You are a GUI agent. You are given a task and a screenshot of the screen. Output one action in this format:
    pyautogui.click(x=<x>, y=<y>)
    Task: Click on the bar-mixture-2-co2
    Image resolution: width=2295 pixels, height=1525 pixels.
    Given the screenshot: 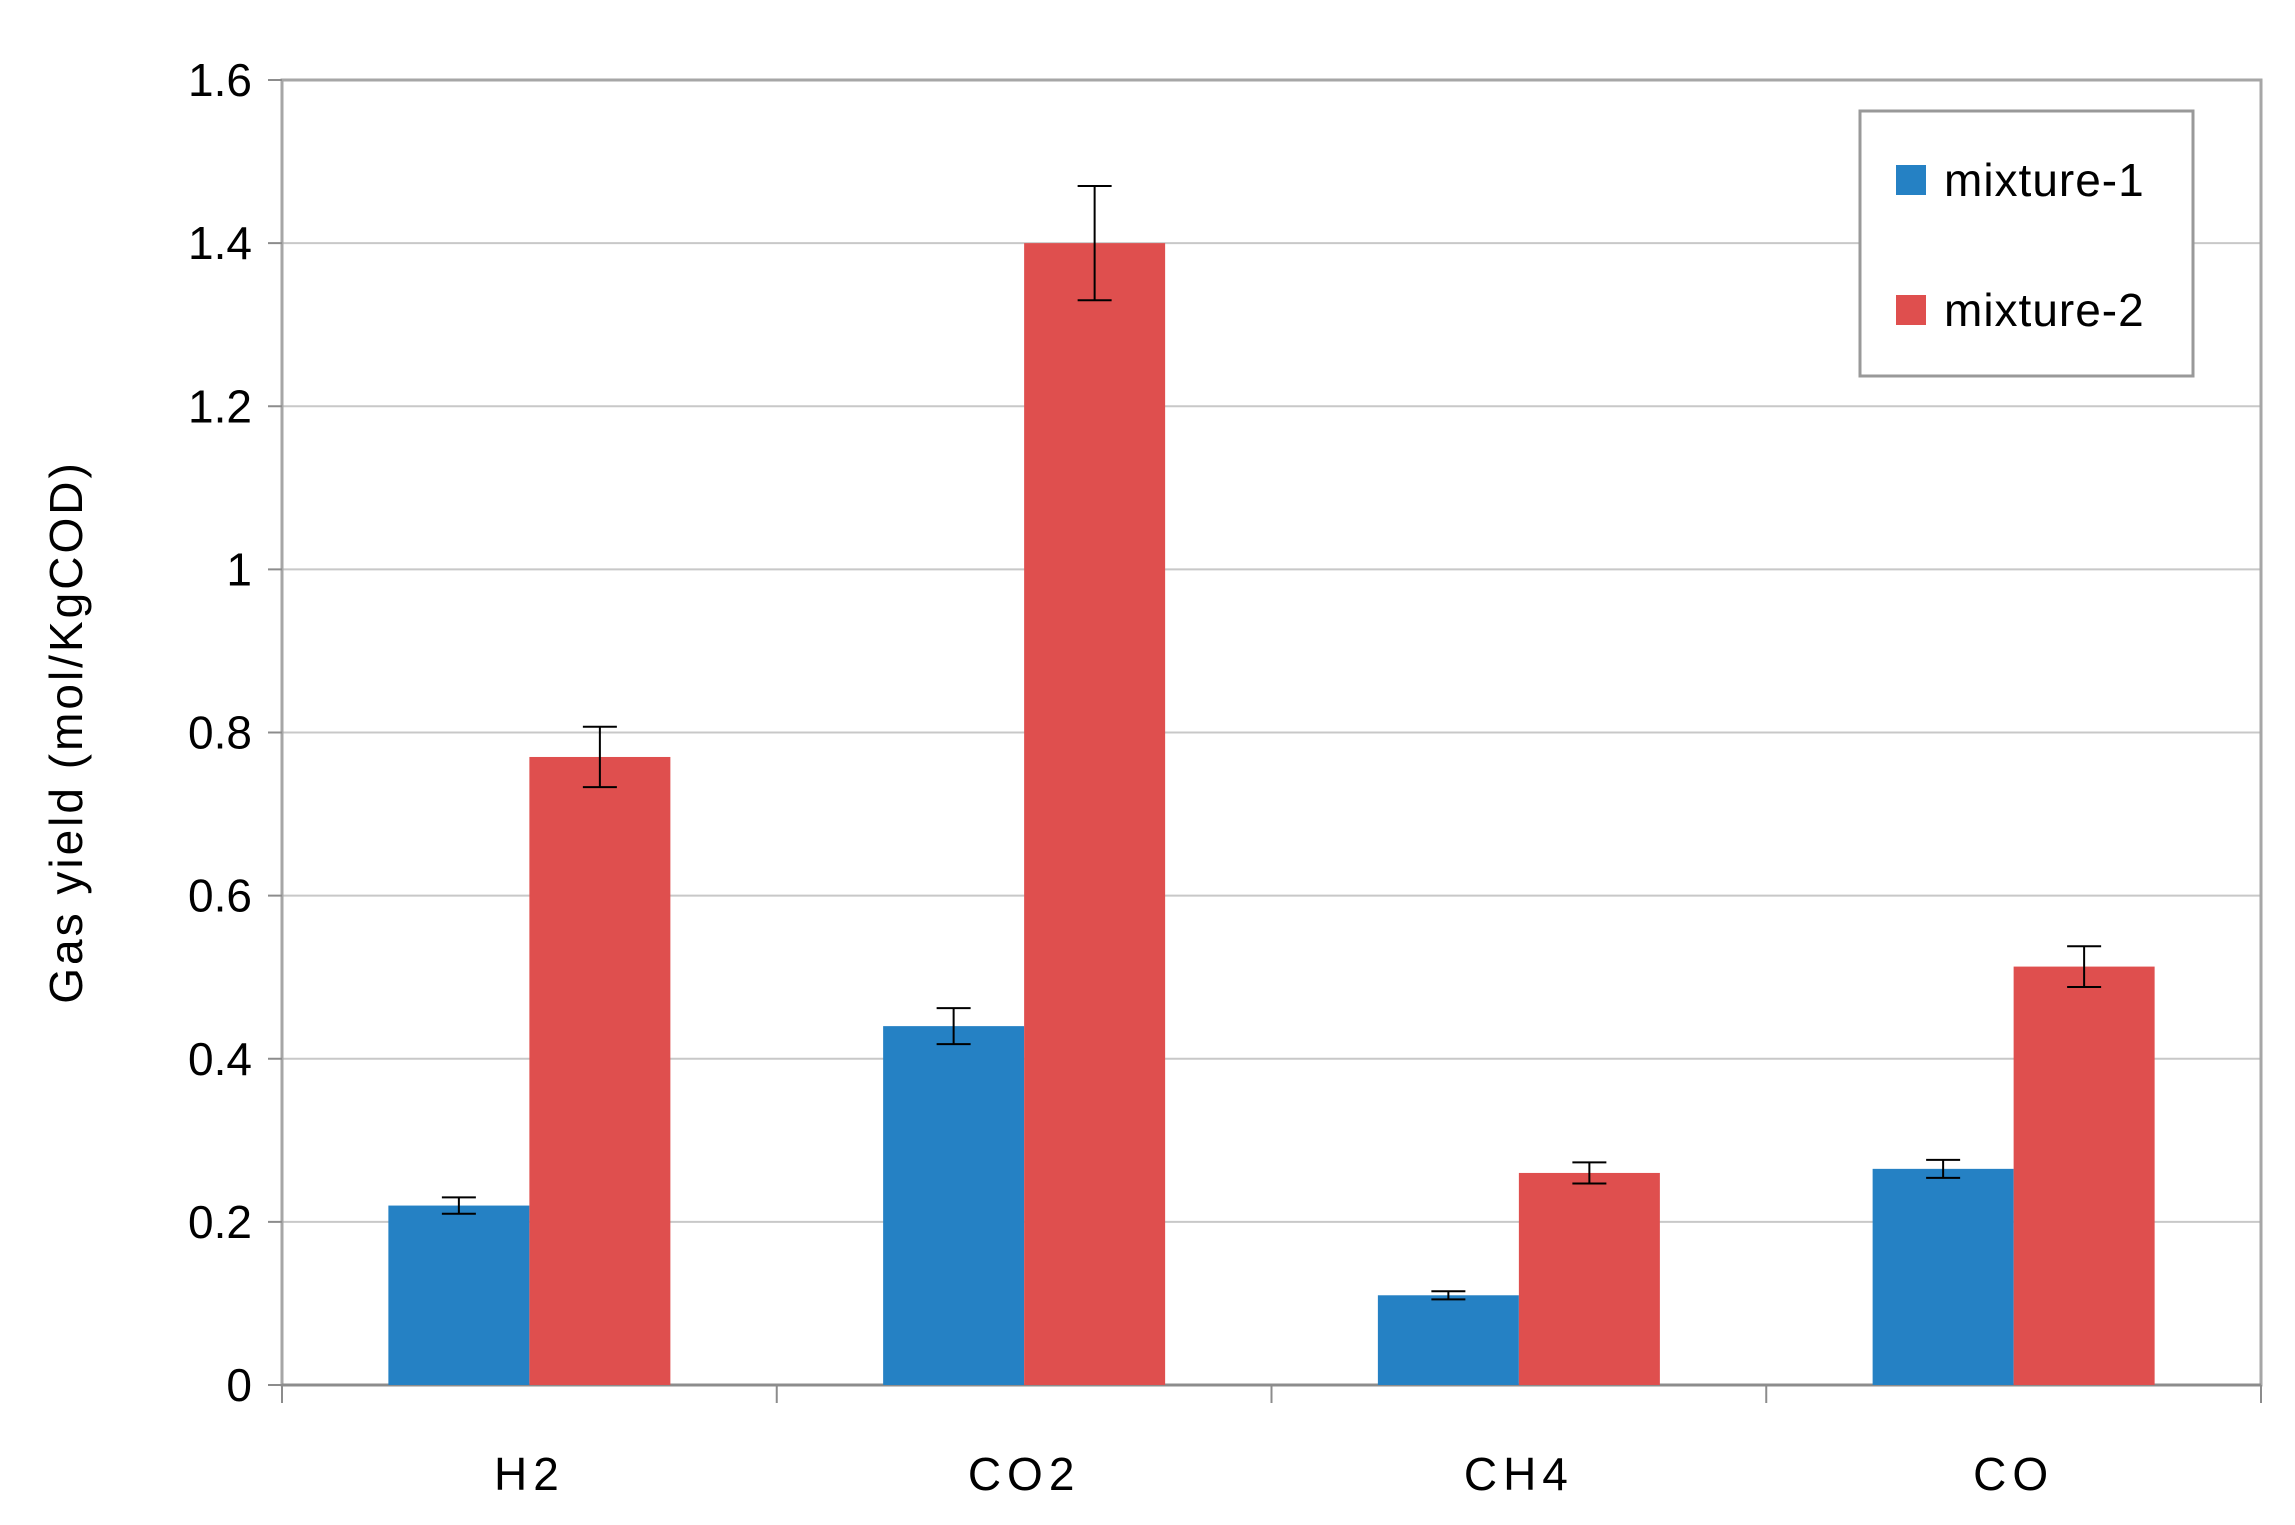 What is the action you would take?
    pyautogui.click(x=1095, y=814)
    